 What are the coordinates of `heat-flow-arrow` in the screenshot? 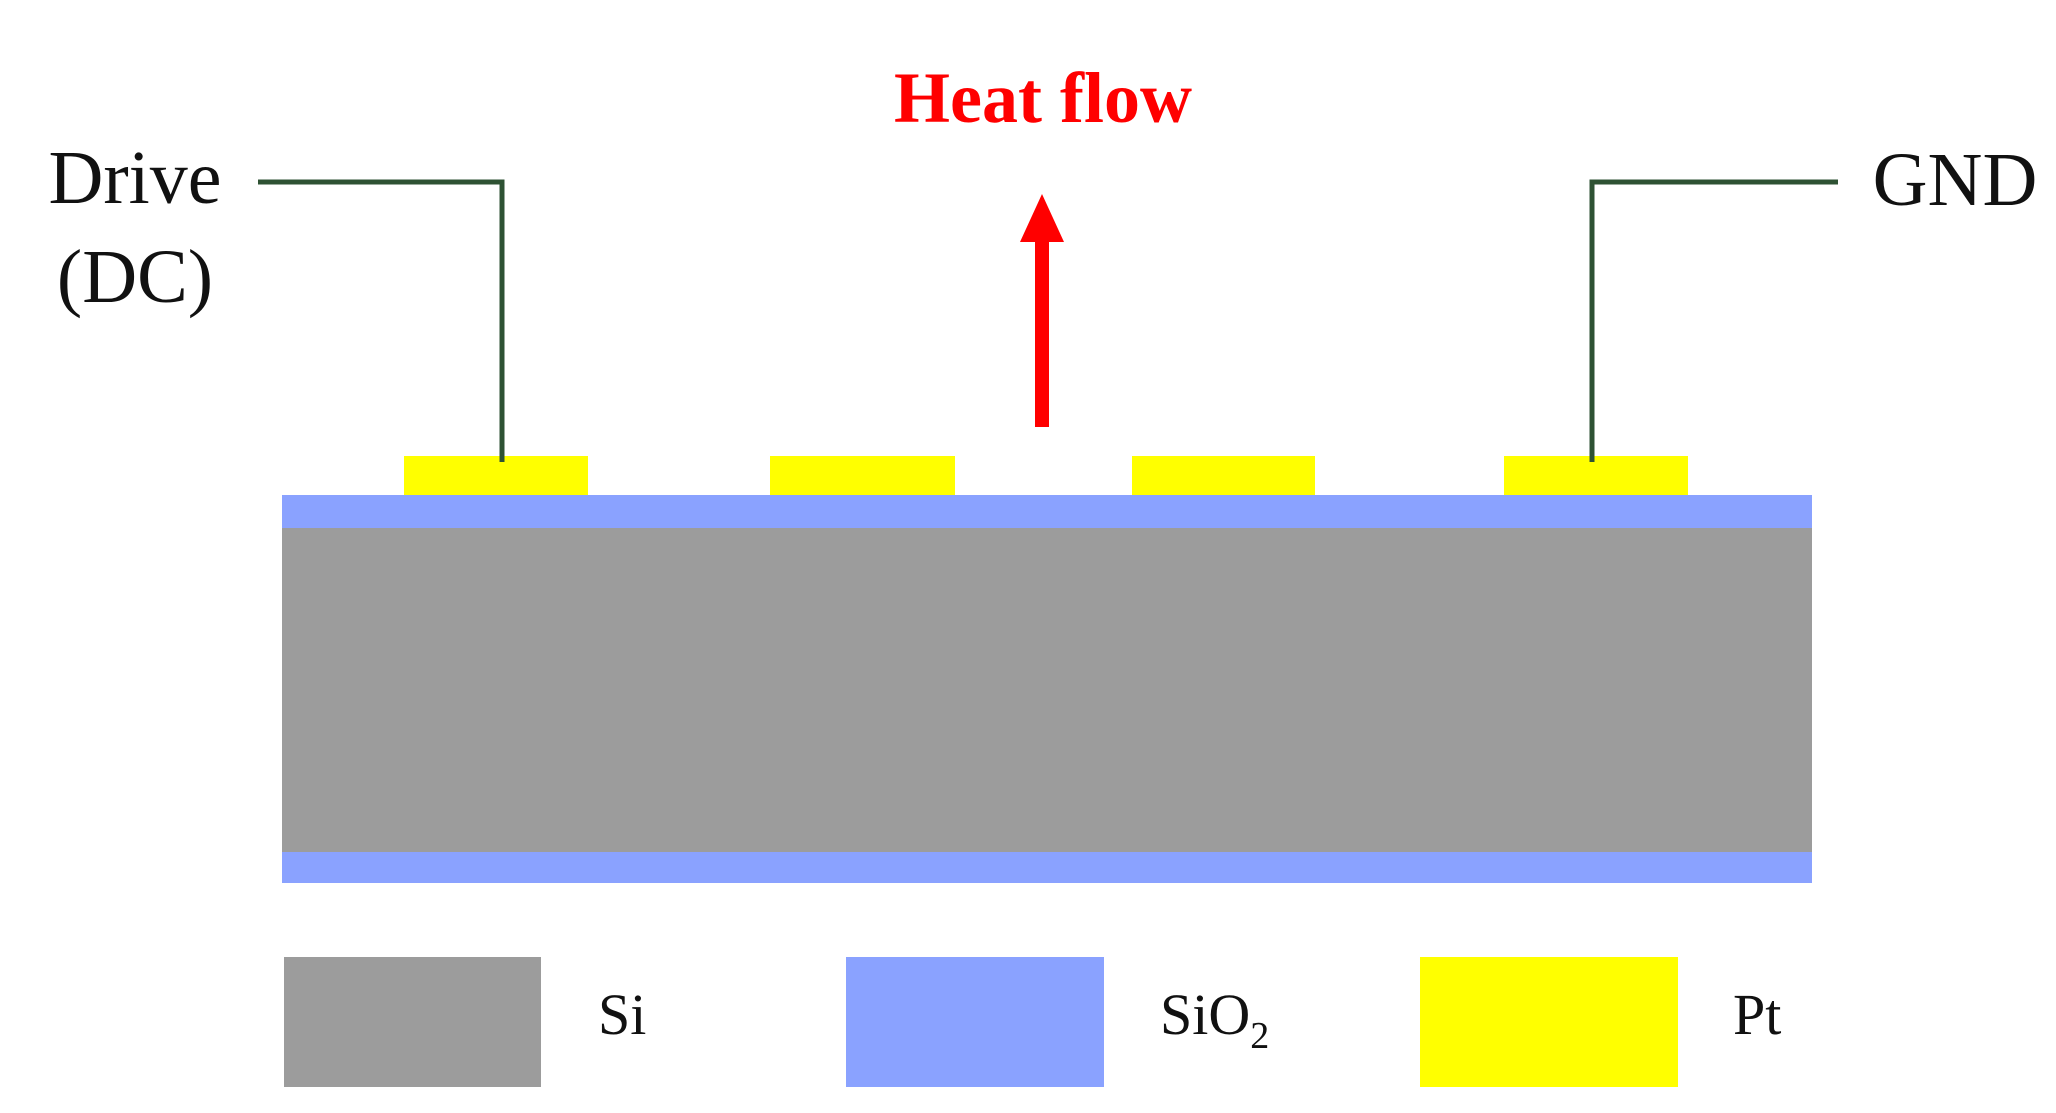 It's located at (1042, 310).